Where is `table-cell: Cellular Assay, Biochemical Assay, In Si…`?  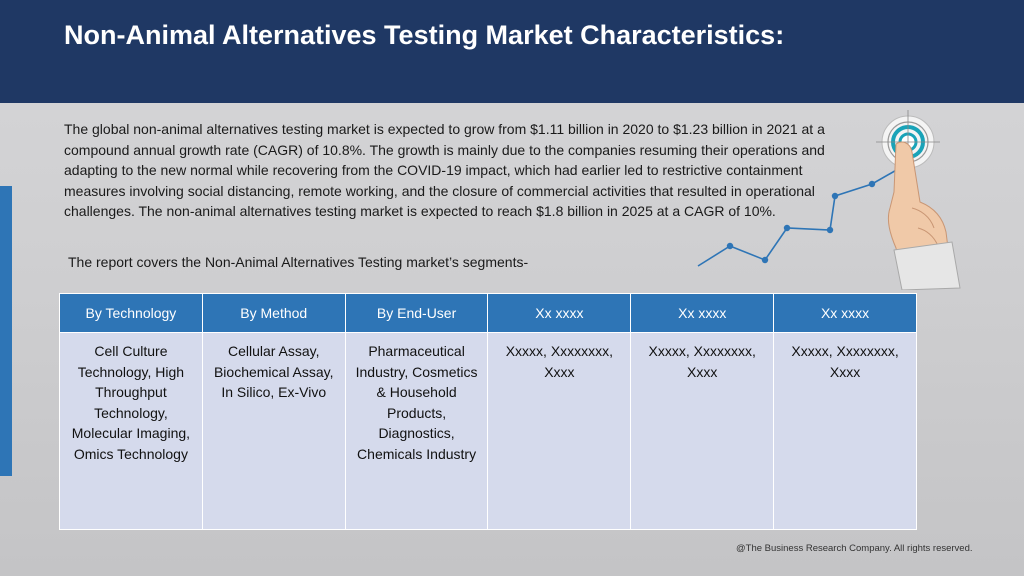
table-cell: Cellular Assay, Biochemical Assay, In Si… is located at coordinates (273, 431).